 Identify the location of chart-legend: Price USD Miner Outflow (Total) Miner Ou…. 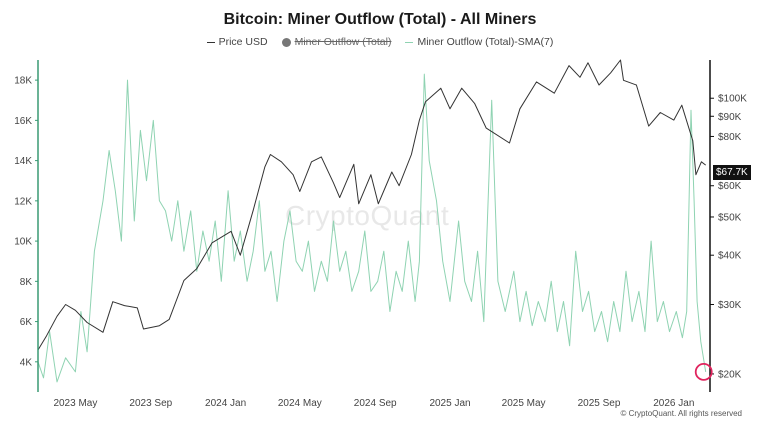
(380, 42).